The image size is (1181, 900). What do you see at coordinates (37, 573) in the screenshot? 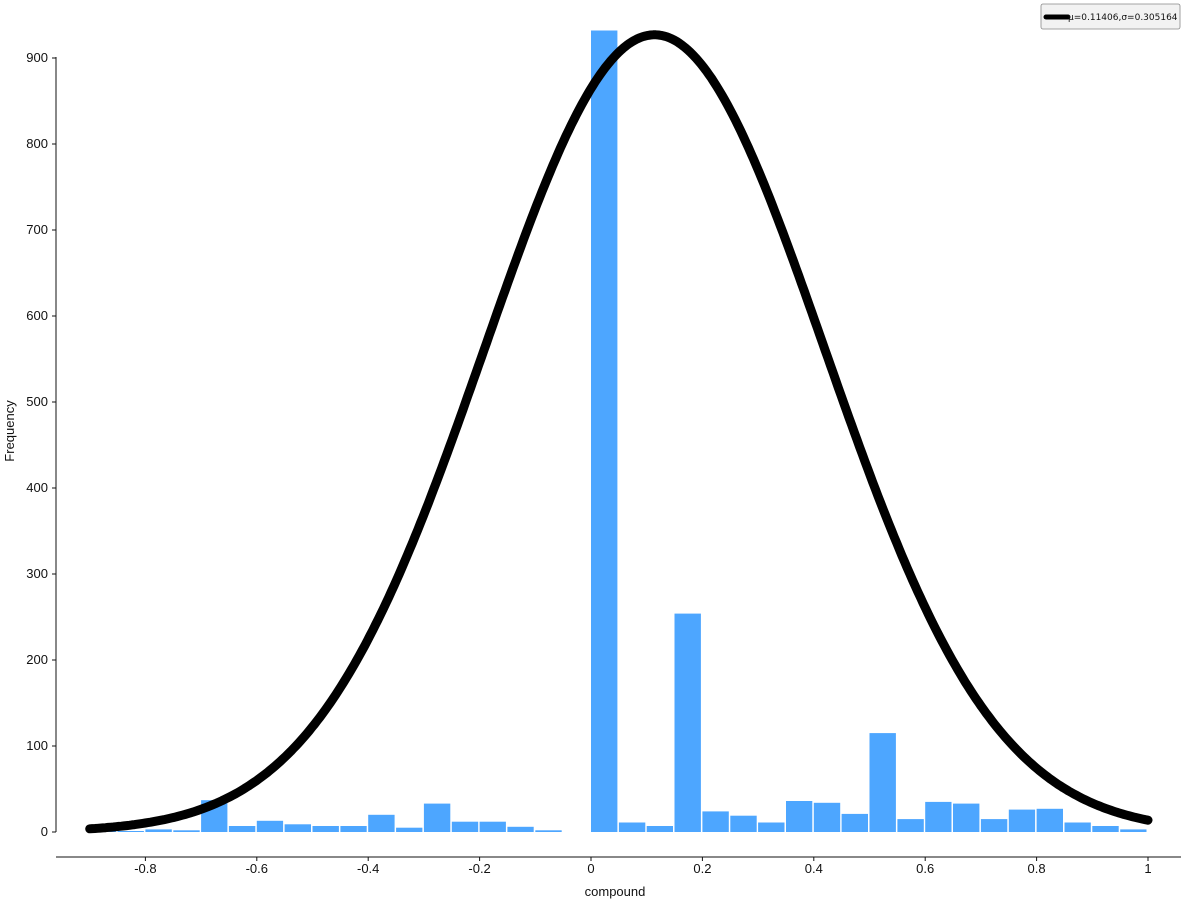
I see `y-tick-label: 300` at bounding box center [37, 573].